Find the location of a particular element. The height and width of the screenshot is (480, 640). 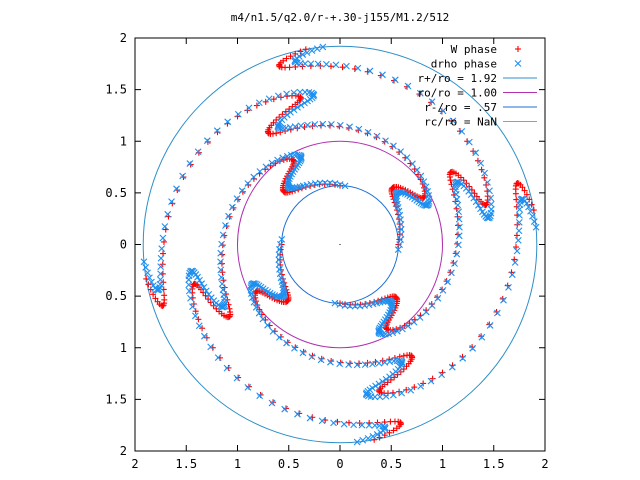

x-tick-label: 1.5 is located at coordinates (186, 464).